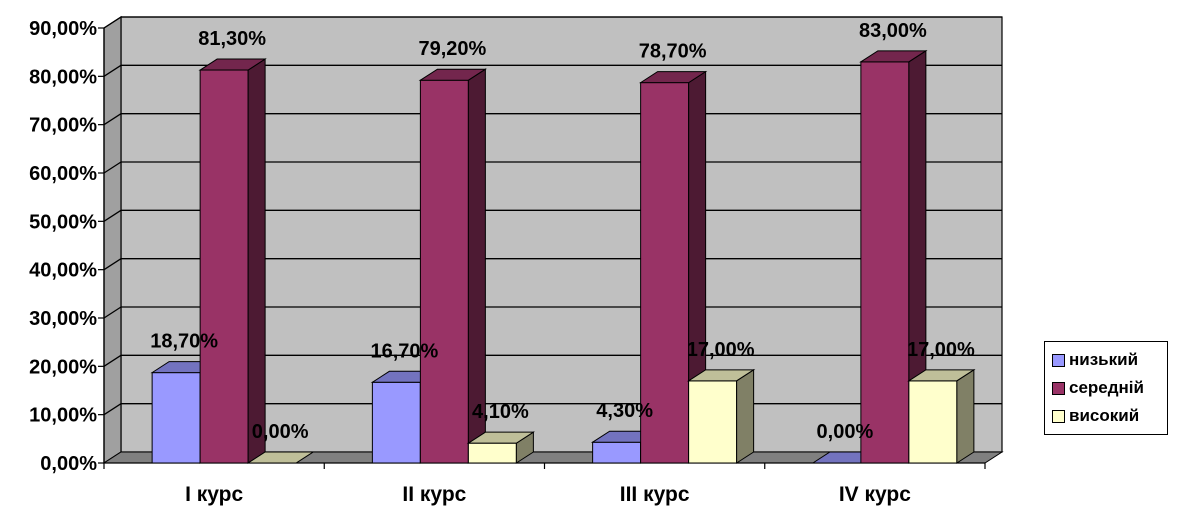 The width and height of the screenshot is (1179, 511). I want to click on legend-swatch-low, so click(1058, 360).